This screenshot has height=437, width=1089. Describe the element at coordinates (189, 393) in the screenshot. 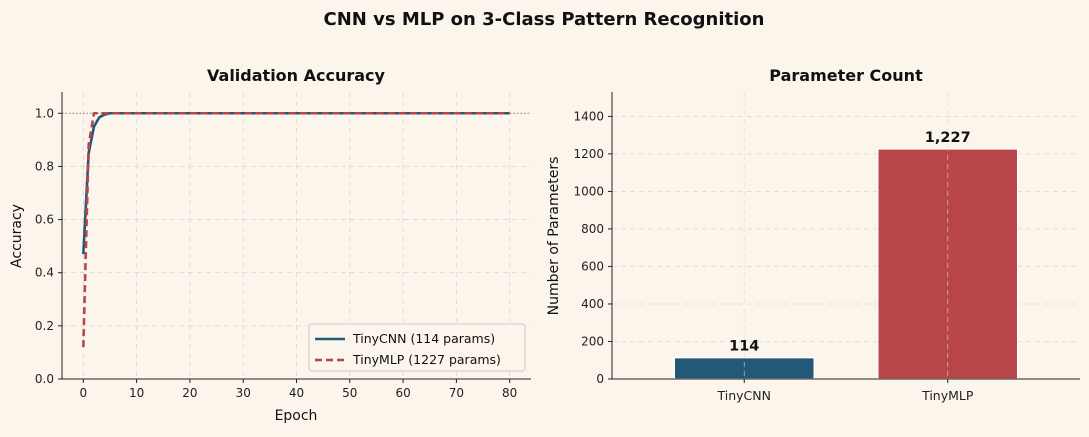

I see `x-tick-label: 20` at that location.